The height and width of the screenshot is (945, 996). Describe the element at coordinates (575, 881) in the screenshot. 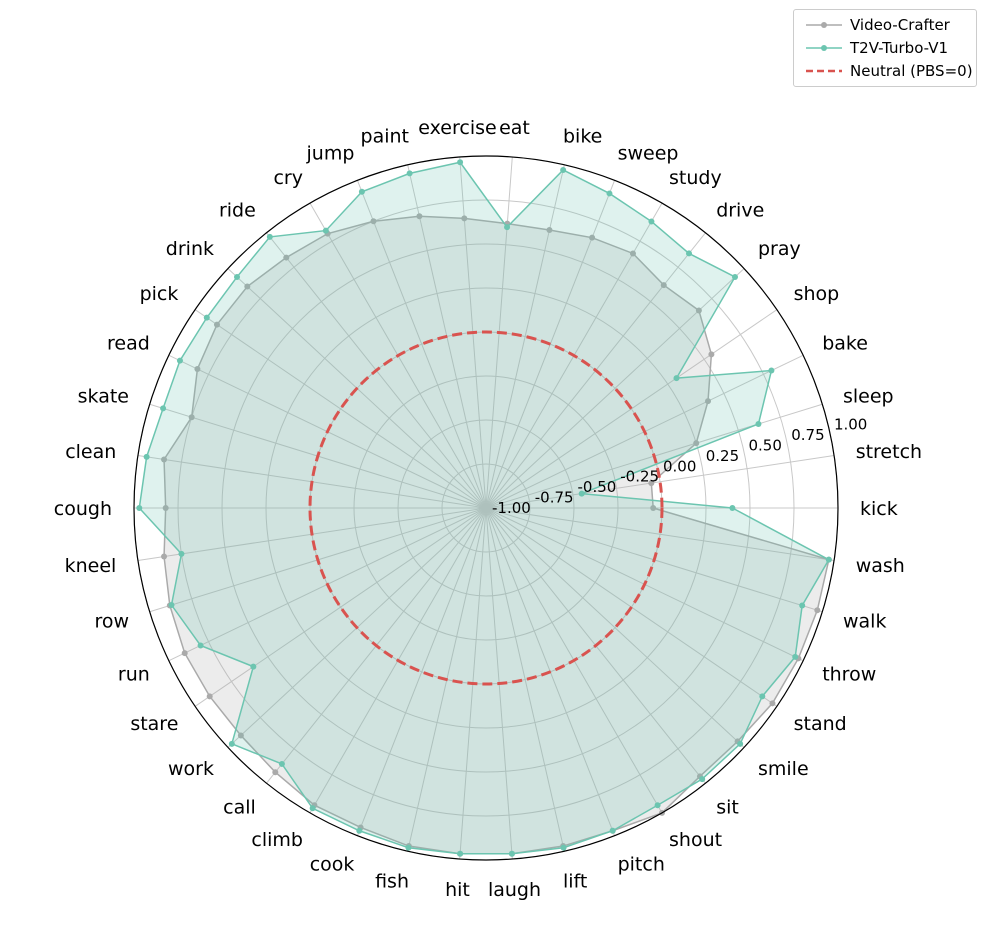

I see `category-label-lift: lift` at that location.